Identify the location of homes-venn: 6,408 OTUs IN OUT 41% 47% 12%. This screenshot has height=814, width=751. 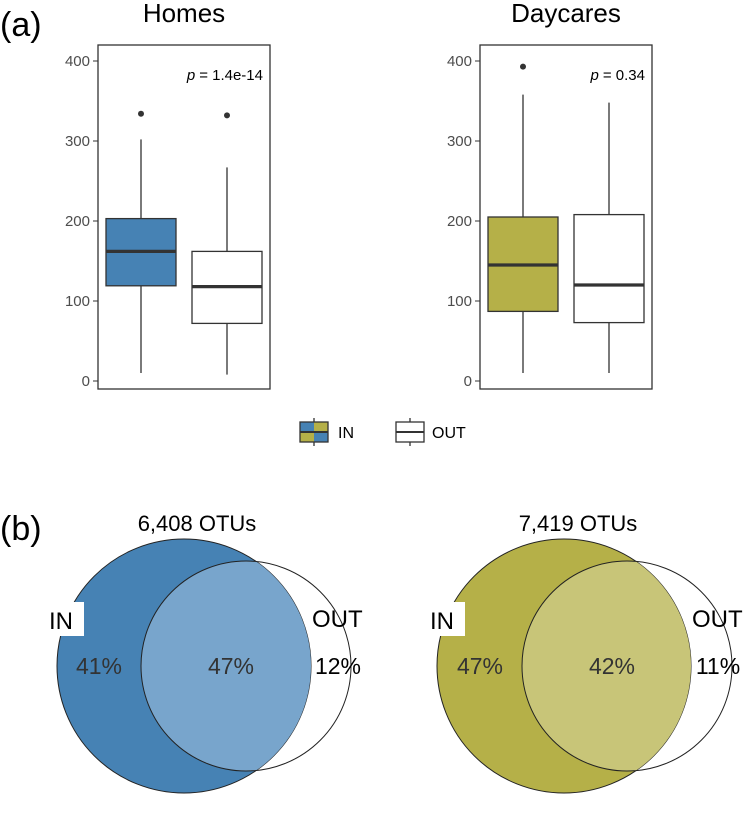
(203, 652).